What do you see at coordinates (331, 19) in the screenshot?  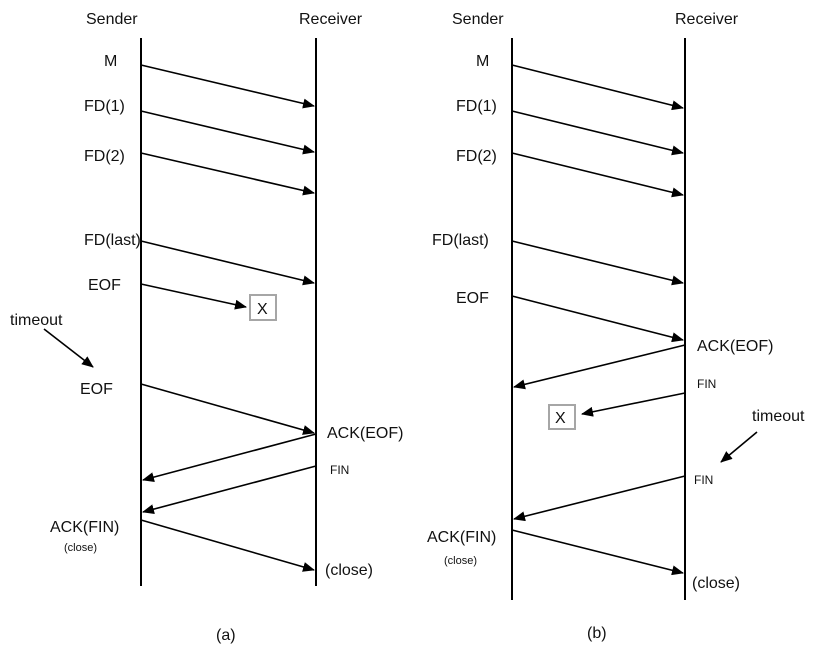 I see `a-receiver-header: Receiver` at bounding box center [331, 19].